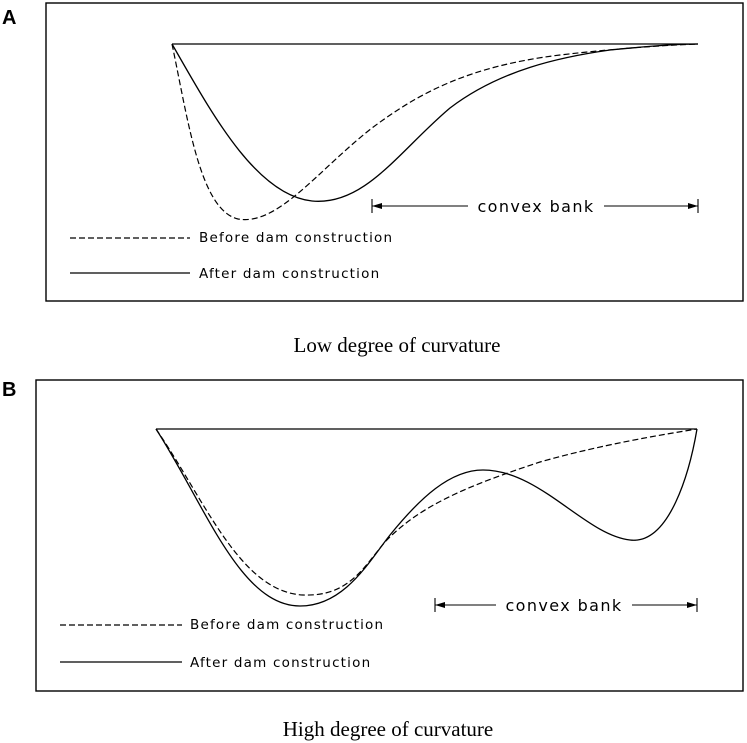 Image resolution: width=747 pixels, height=743 pixels. I want to click on panel-b-convex-bank-label: convex bank, so click(563, 605).